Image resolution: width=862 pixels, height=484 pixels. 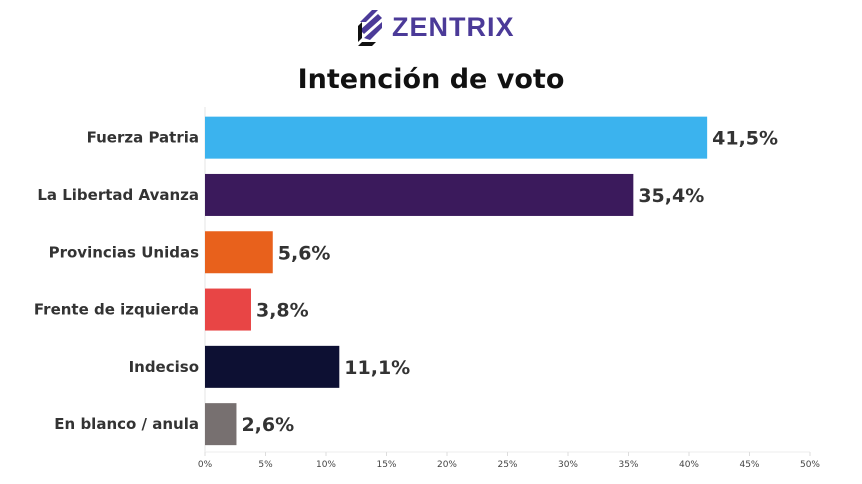 I want to click on category-label: Provincias Unidas, so click(x=124, y=252).